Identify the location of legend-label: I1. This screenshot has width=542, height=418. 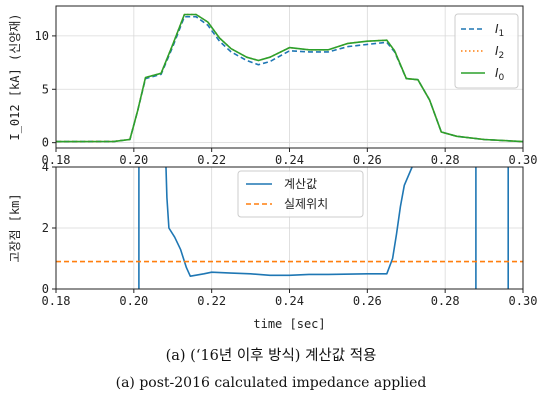
(499, 30).